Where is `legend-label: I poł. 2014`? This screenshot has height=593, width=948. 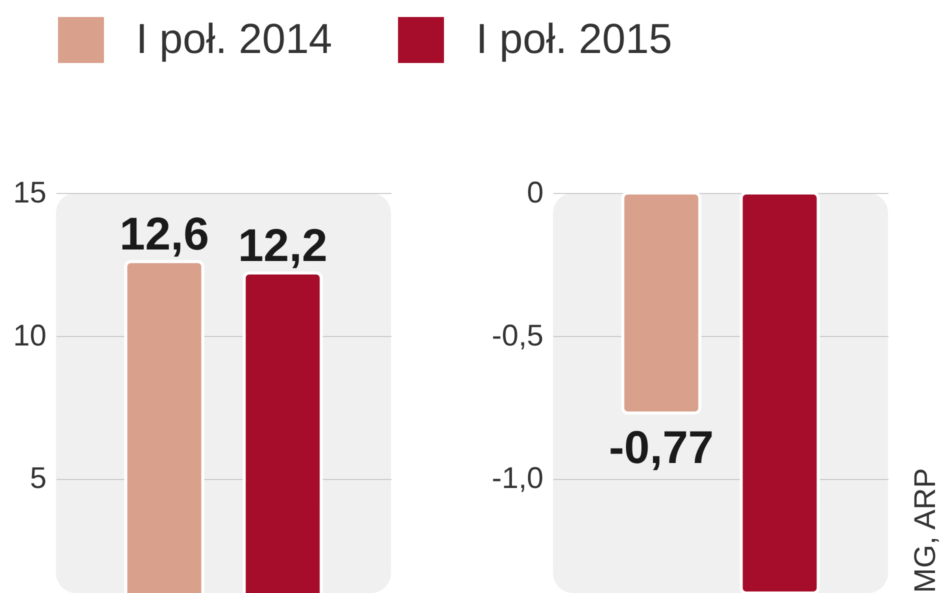
legend-label: I poł. 2014 is located at coordinates (234, 38).